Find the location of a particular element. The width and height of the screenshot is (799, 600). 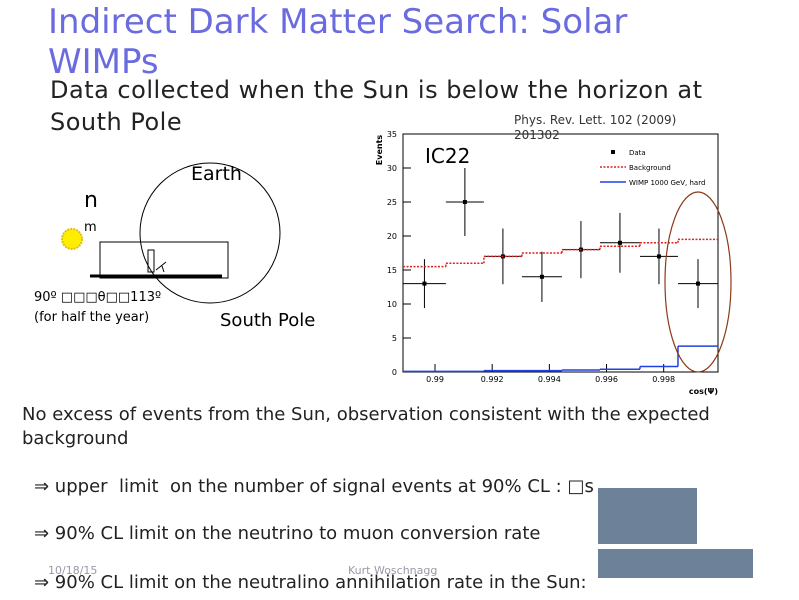

y-axis-label: Events is located at coordinates (379, 150).